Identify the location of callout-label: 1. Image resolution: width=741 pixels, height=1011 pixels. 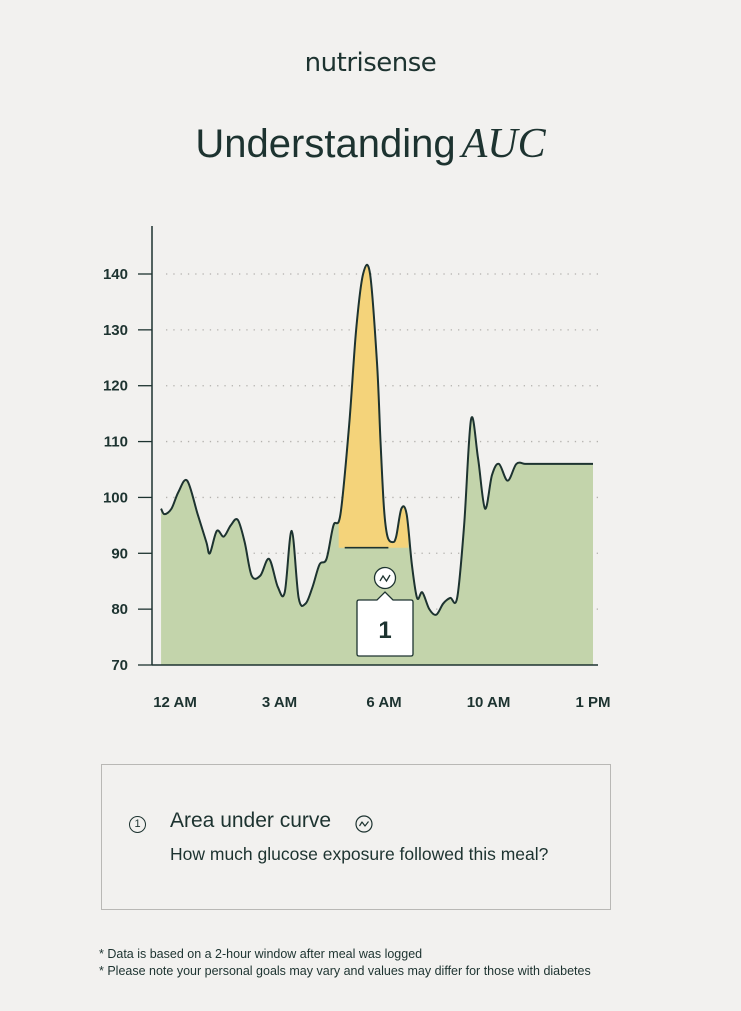
(384, 630).